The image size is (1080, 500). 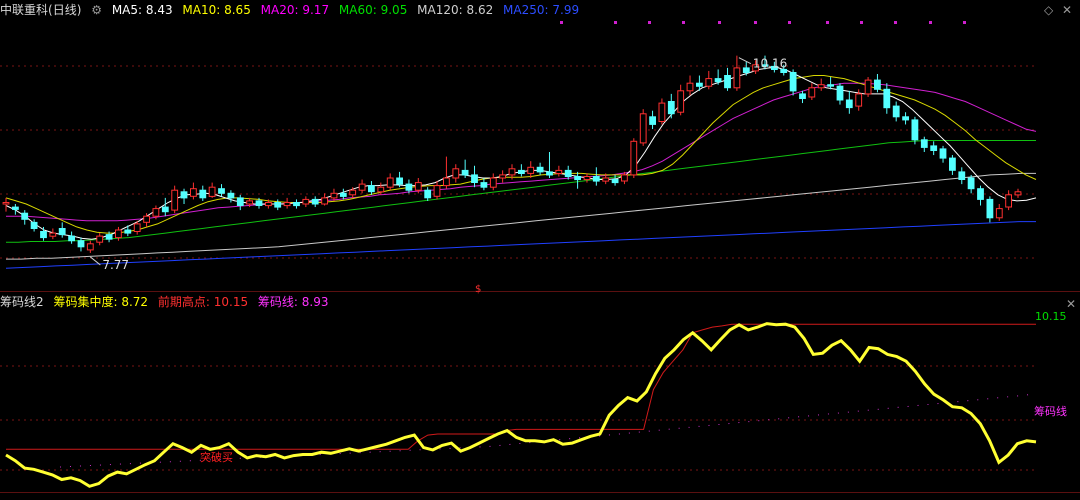 What do you see at coordinates (216, 457) in the screenshot?
I see `breakout-buy-label: 突破买` at bounding box center [216, 457].